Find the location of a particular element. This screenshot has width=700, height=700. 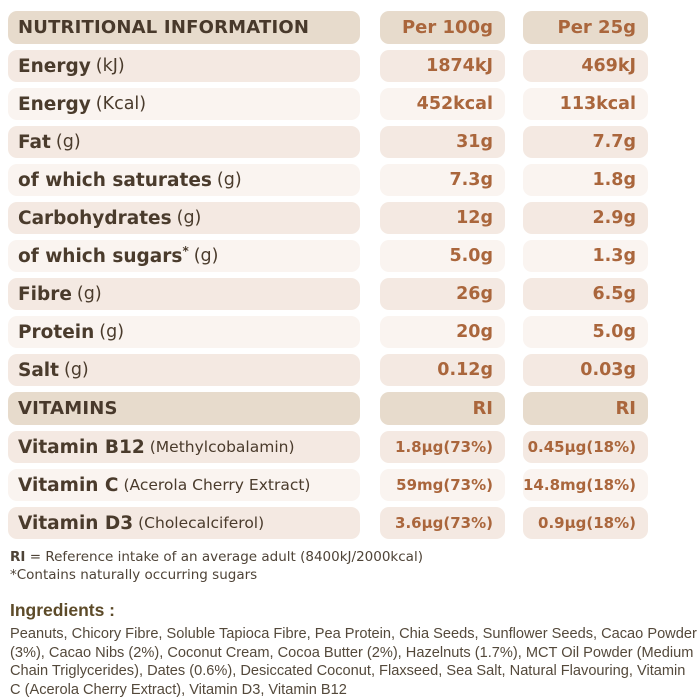

row-unit: (Methylcobalamin) is located at coordinates (222, 447).